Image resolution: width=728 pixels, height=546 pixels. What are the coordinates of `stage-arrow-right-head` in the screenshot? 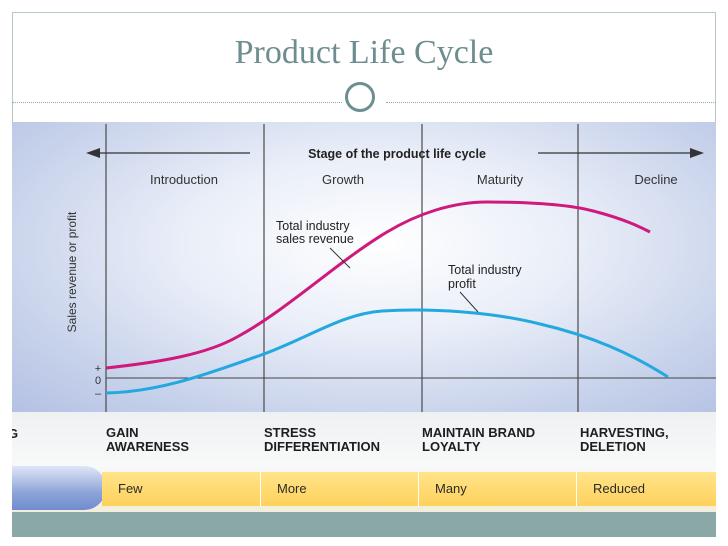 It's located at (697, 153).